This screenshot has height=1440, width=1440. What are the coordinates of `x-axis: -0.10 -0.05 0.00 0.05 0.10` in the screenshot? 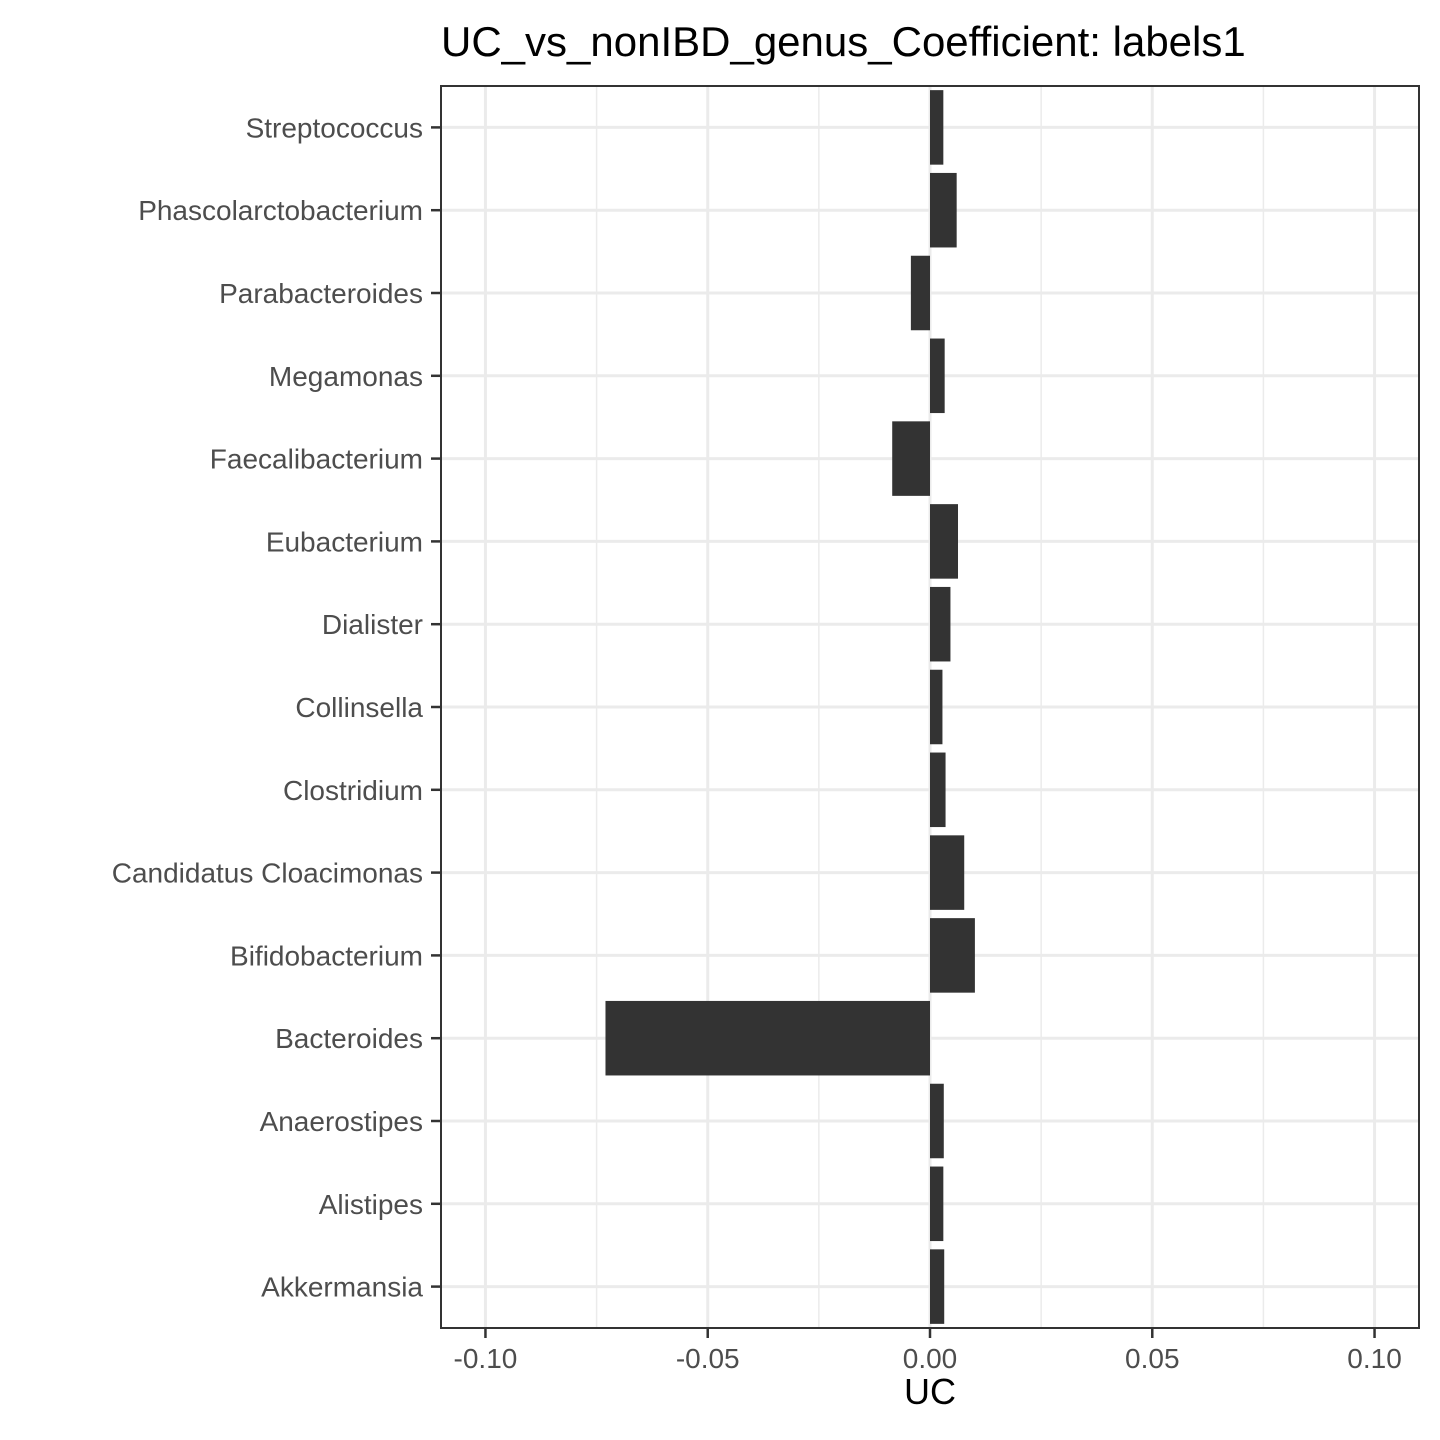 It's located at (928, 1351).